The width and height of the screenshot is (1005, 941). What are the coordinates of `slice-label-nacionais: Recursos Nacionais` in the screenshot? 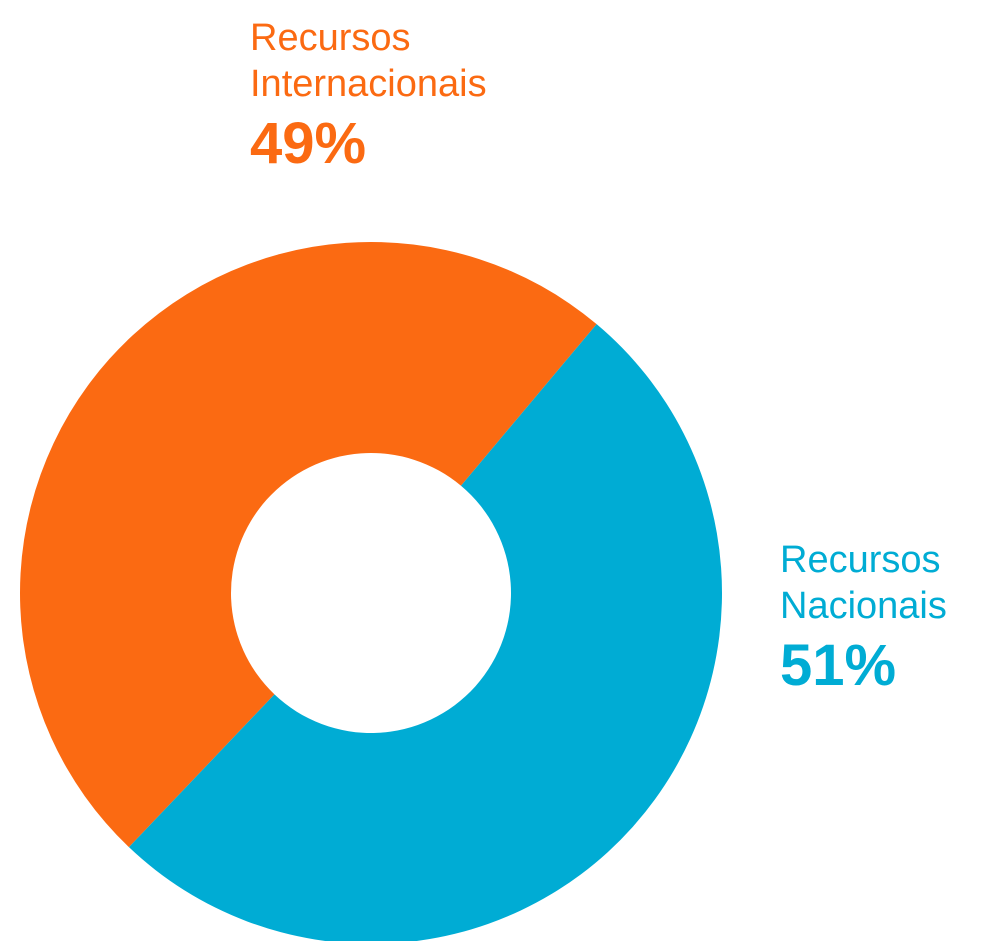 It's located at (863, 583).